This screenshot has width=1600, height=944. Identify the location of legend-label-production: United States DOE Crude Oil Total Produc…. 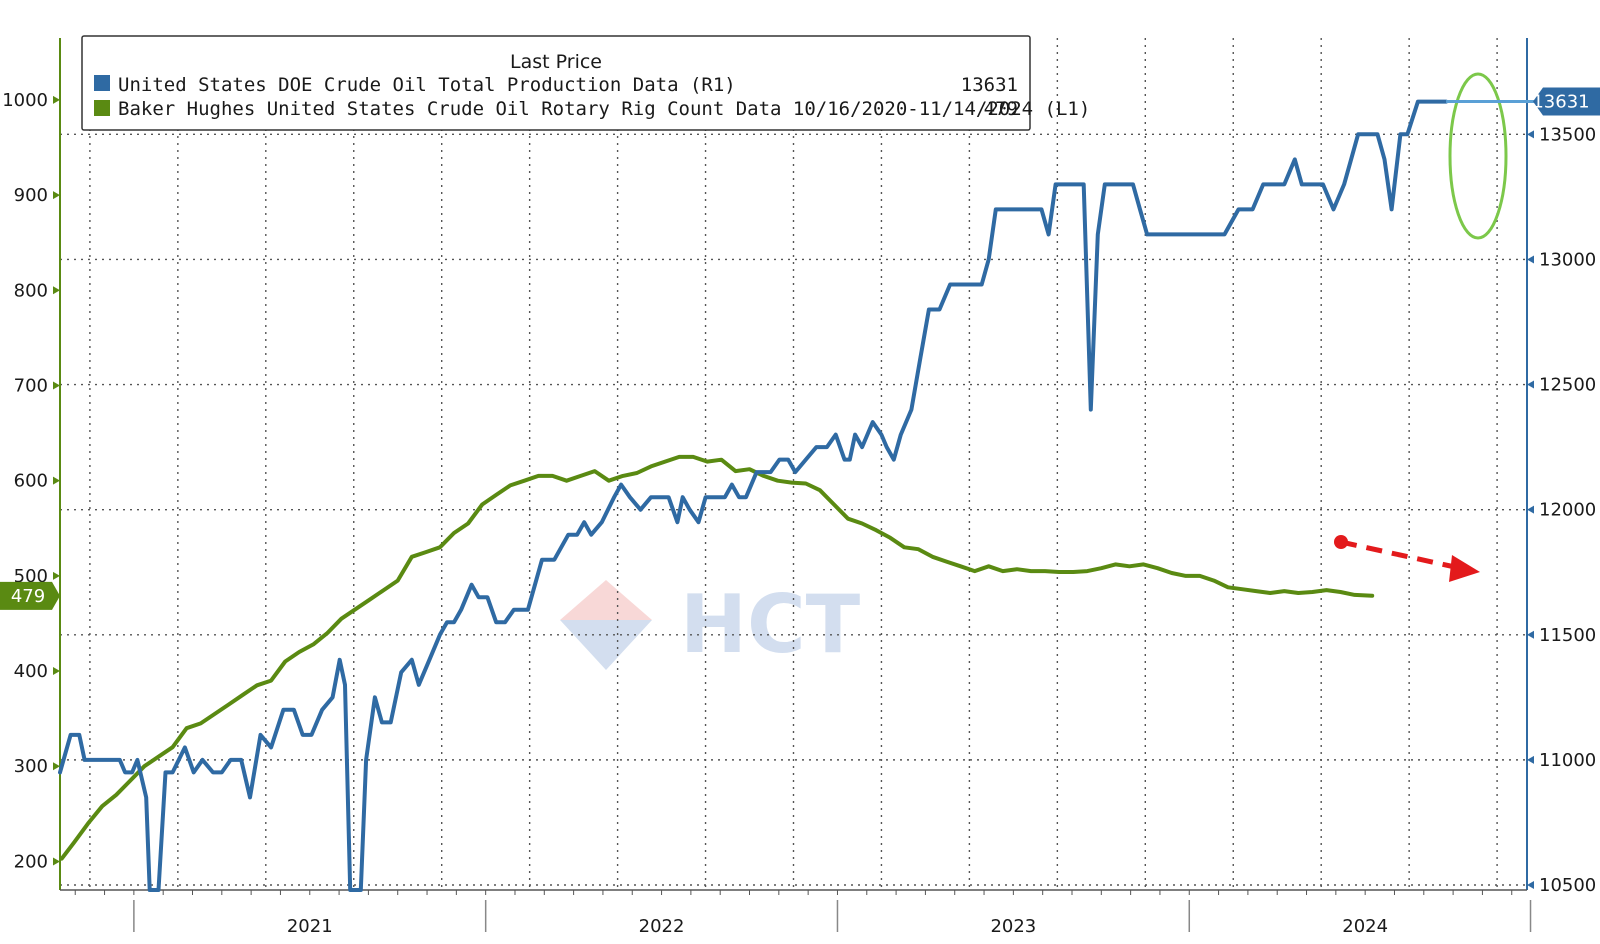
(427, 85).